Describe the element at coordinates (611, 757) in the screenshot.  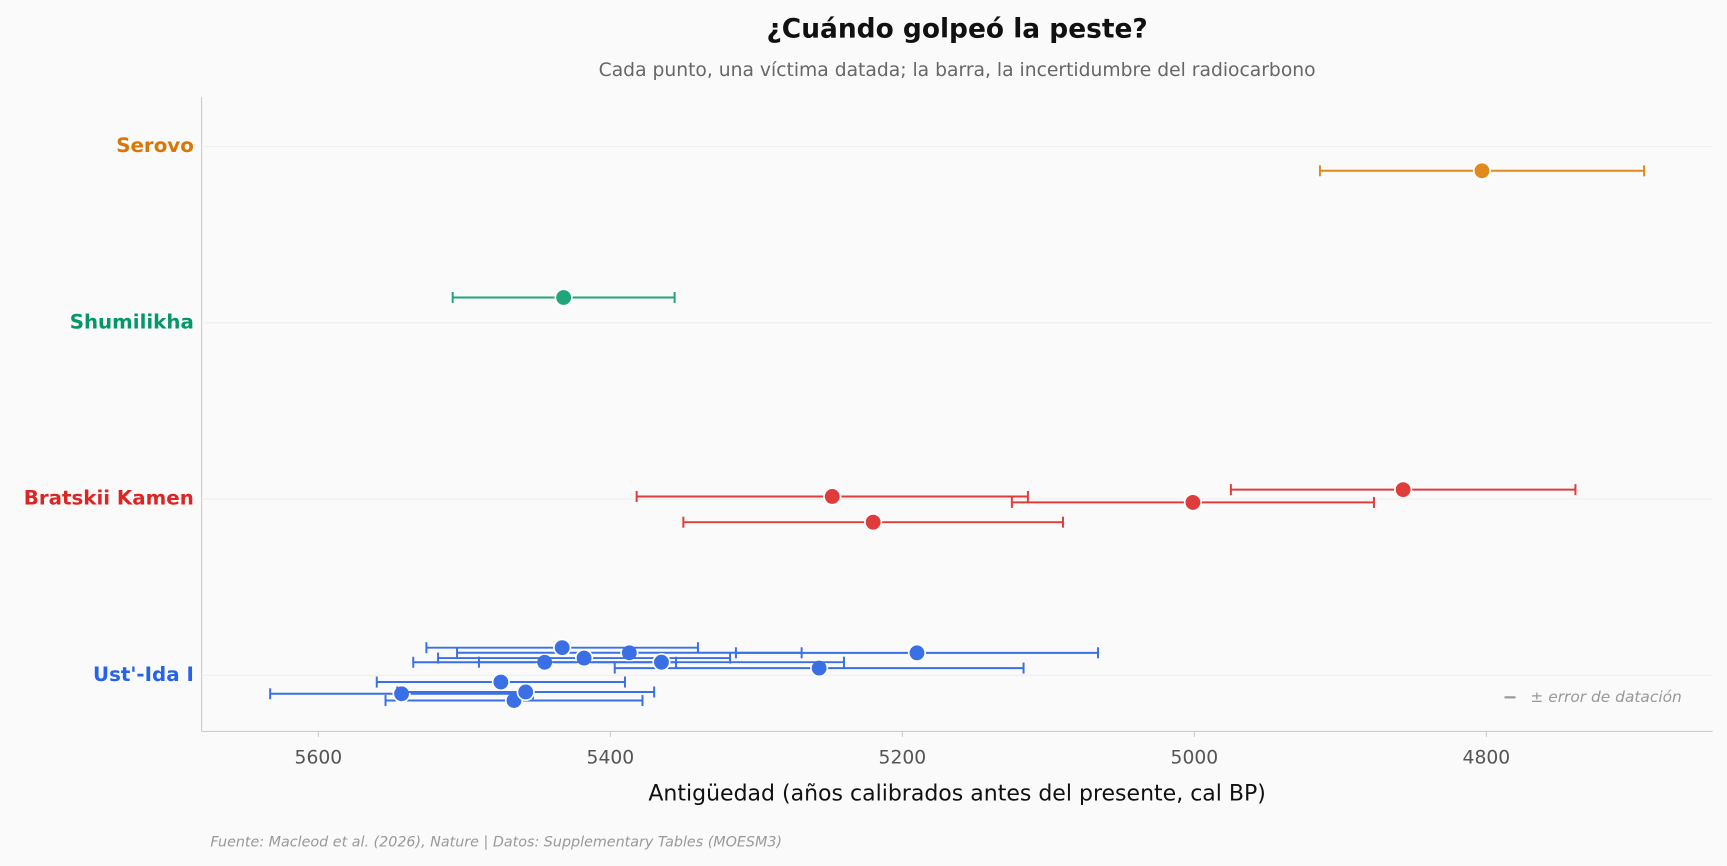
I see `x-tick-label: 5400` at that location.